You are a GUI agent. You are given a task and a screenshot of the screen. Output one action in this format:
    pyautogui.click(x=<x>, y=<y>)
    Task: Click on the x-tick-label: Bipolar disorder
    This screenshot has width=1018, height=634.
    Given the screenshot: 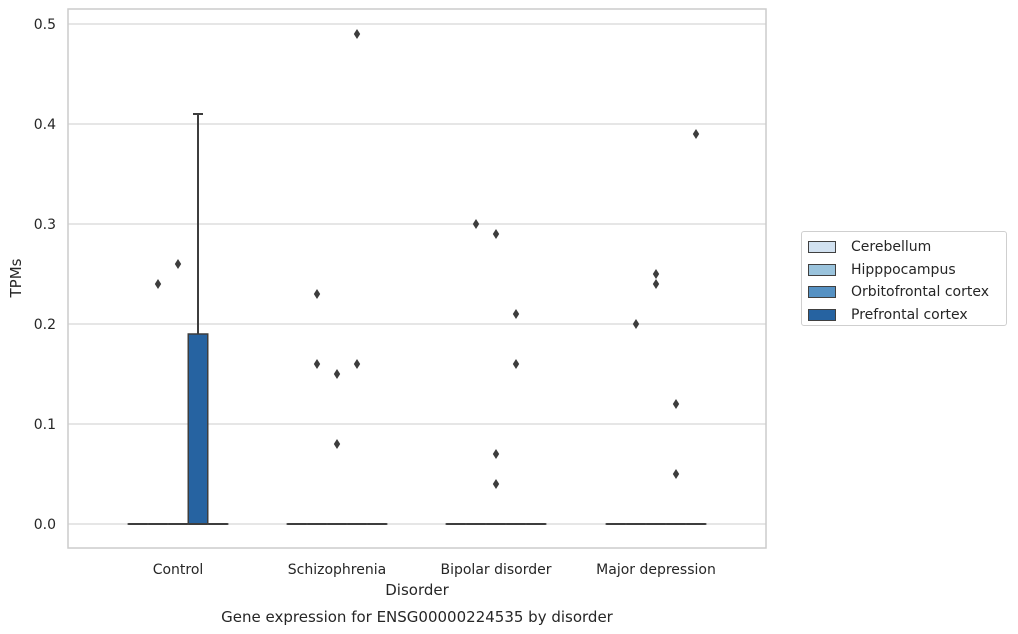 What is the action you would take?
    pyautogui.click(x=495, y=570)
    